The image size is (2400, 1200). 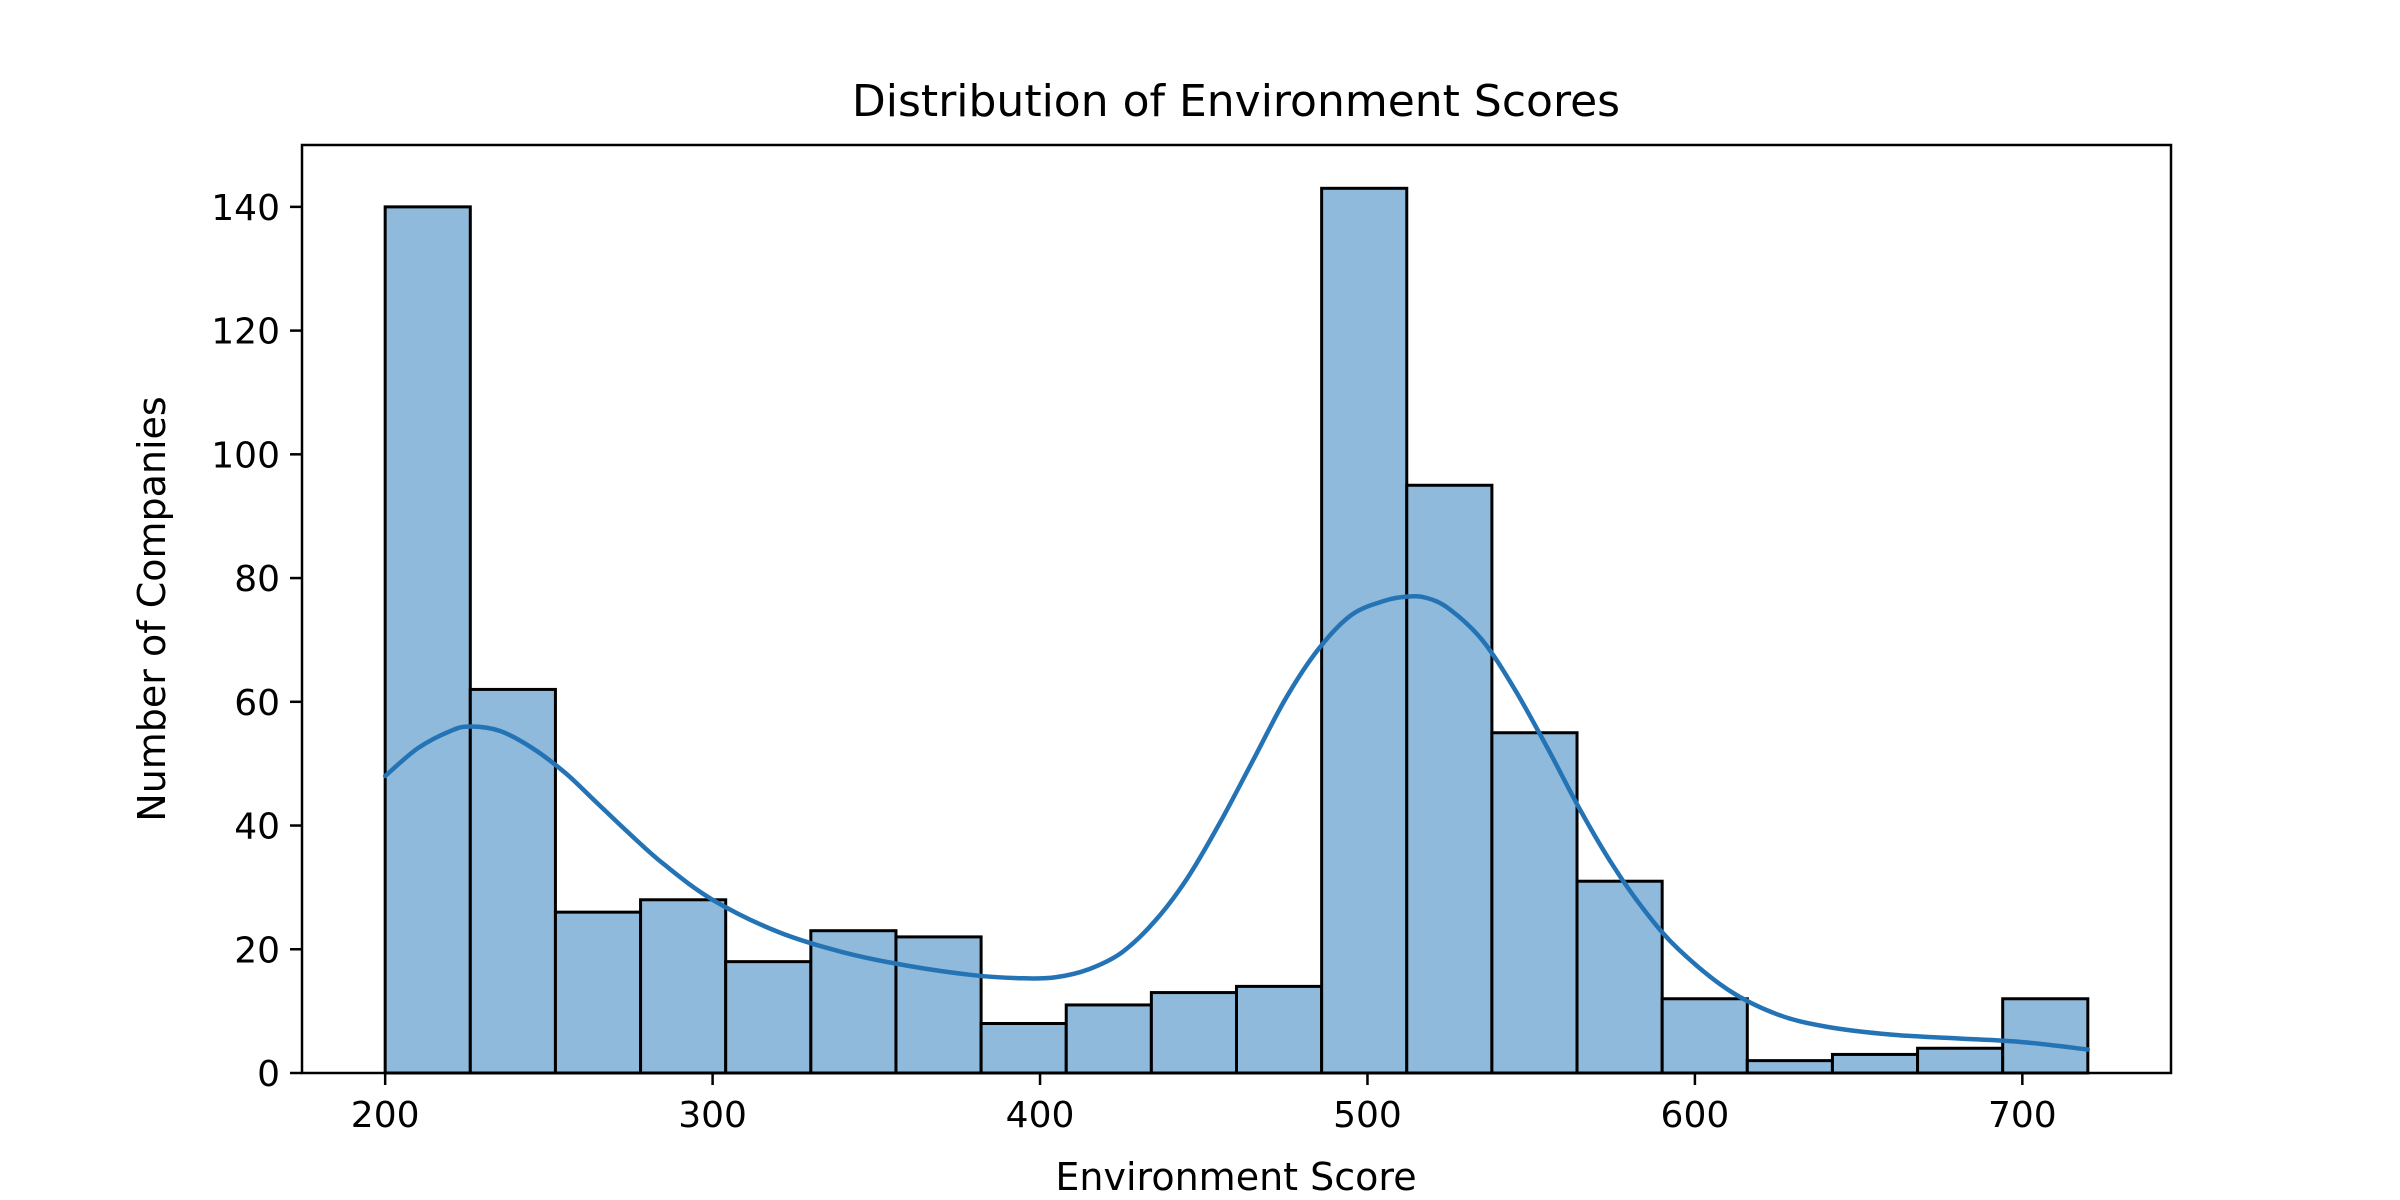 I want to click on chart-title: Distribution of Environment Scores, so click(x=1236, y=101).